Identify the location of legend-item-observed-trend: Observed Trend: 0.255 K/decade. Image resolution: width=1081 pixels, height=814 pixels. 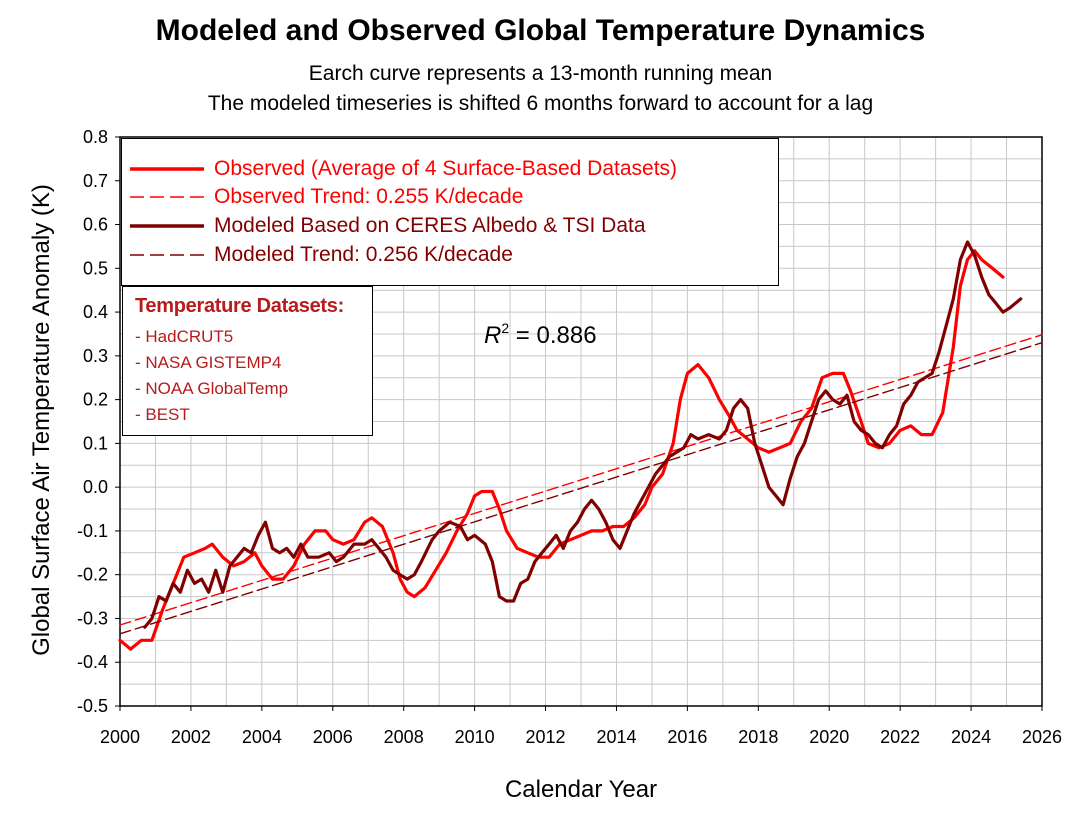
(326, 197).